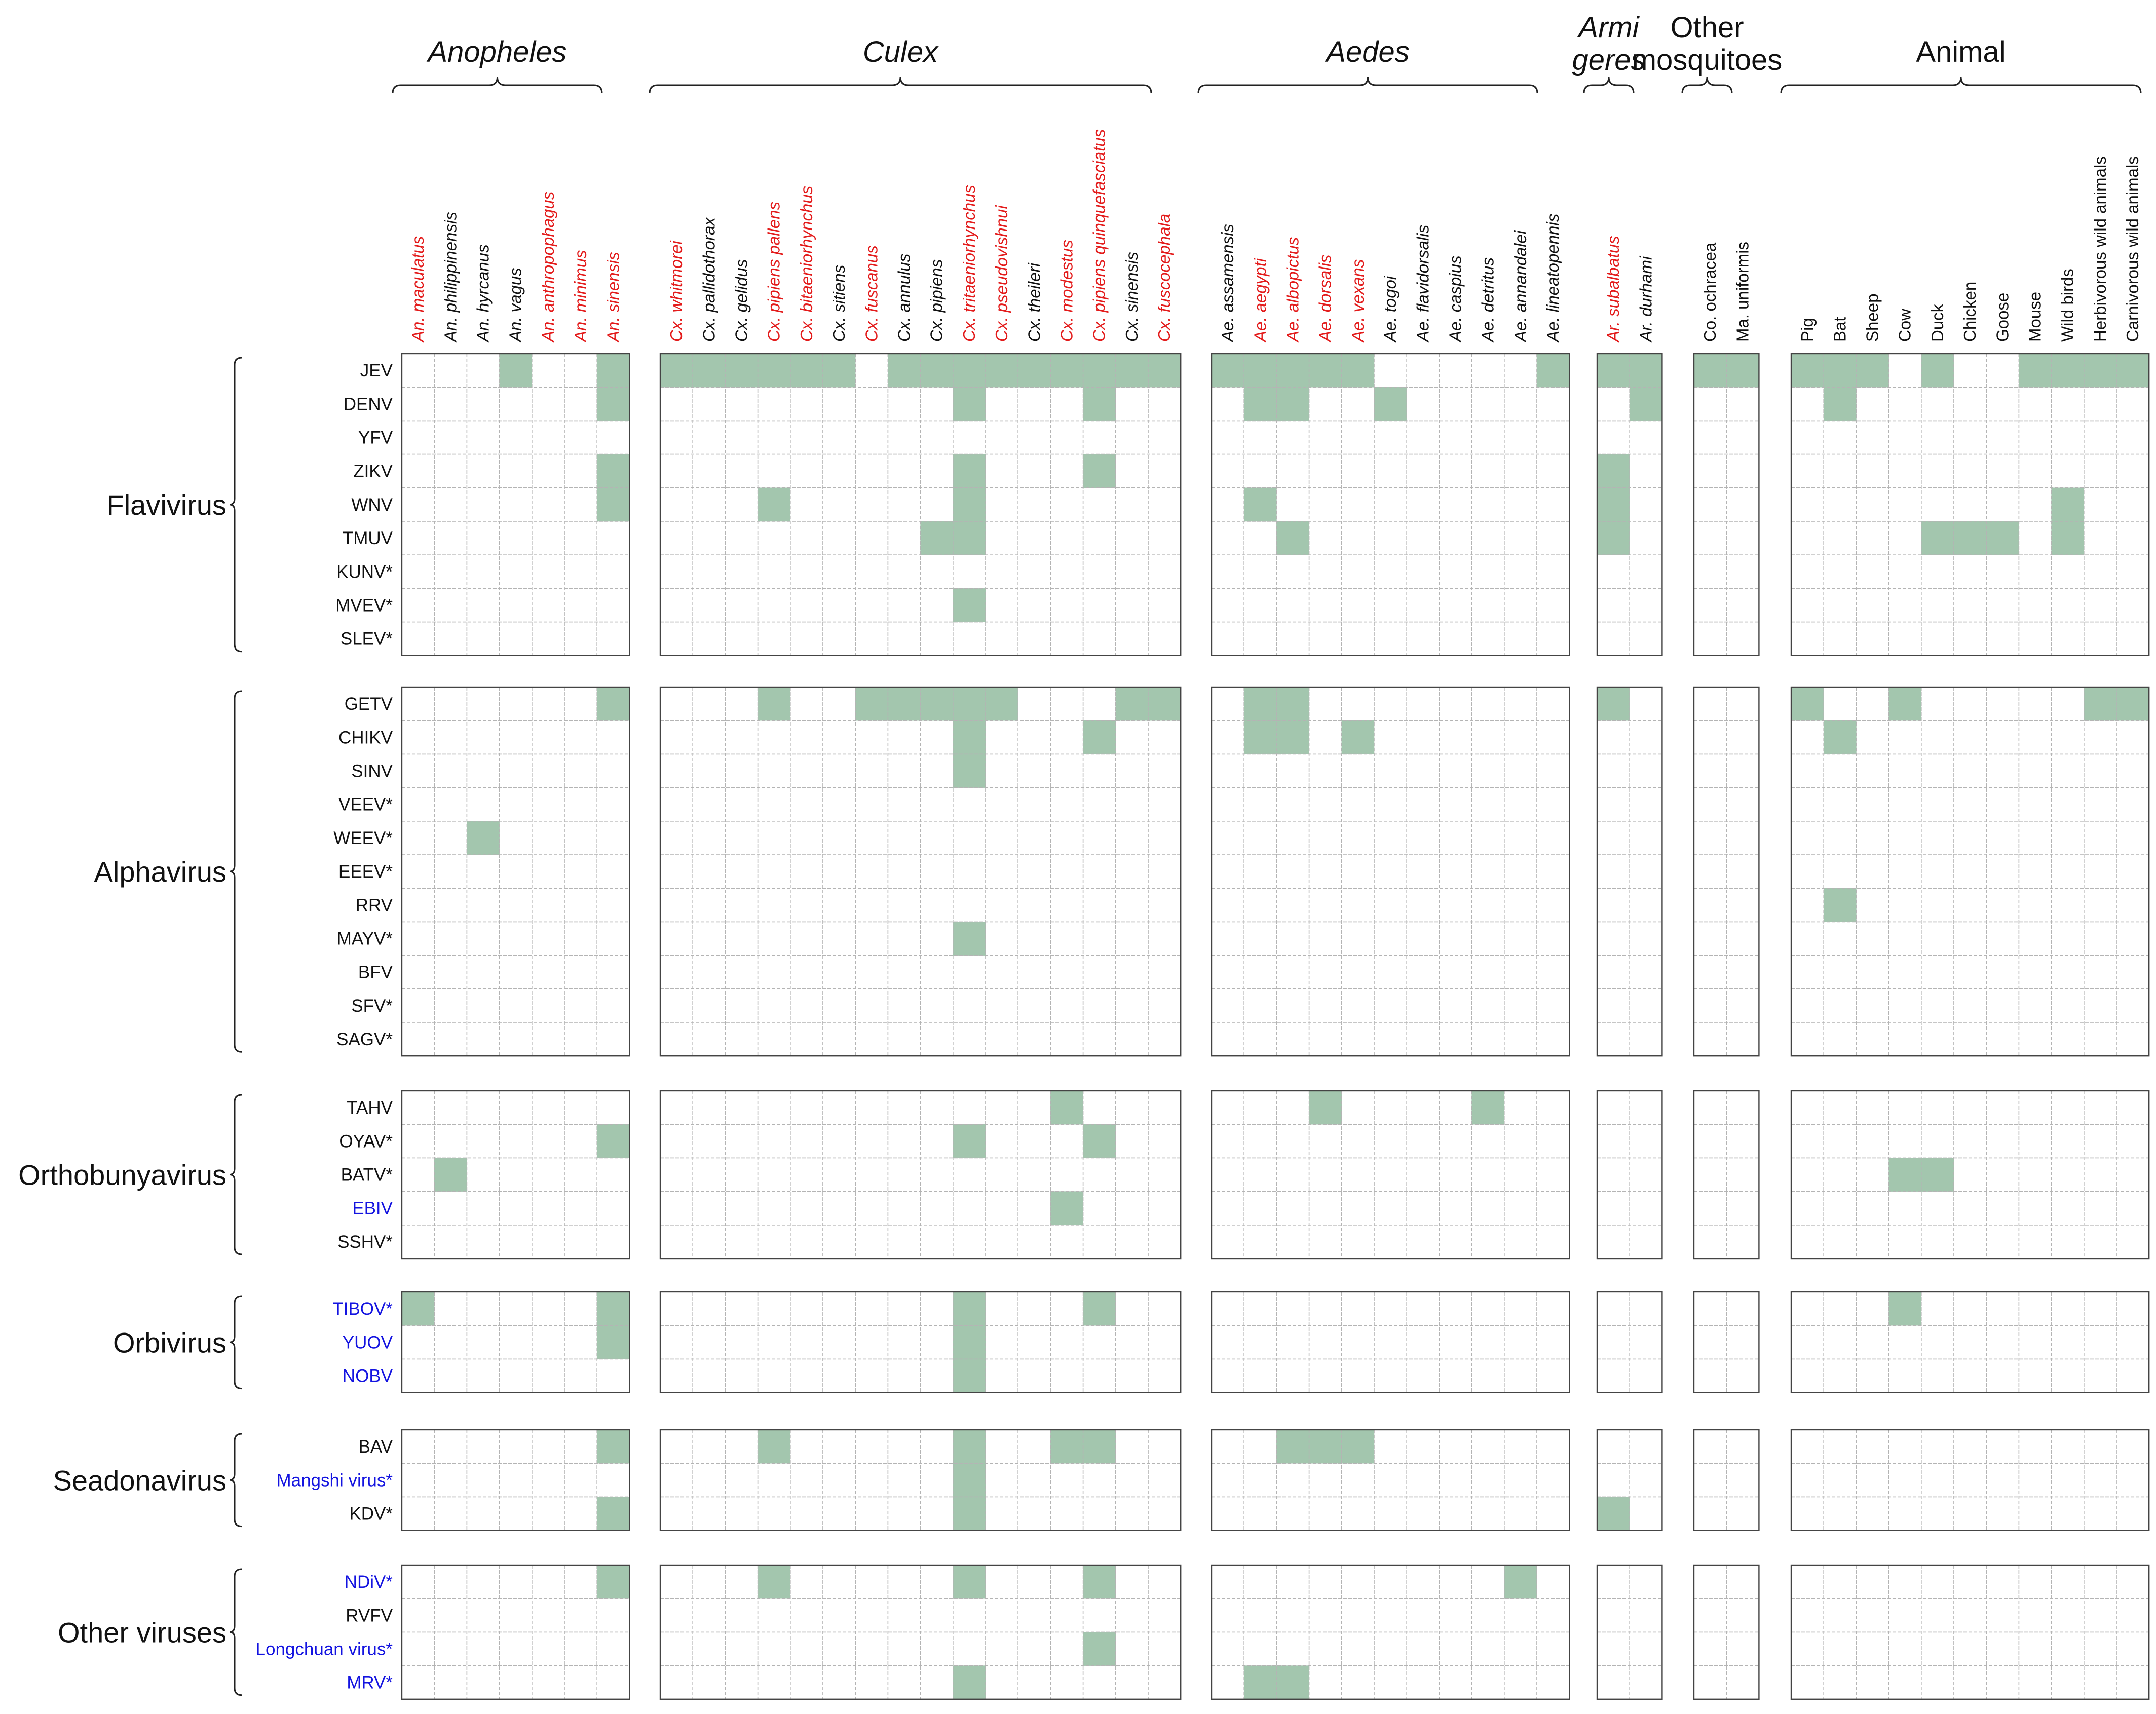 The width and height of the screenshot is (2156, 1714). I want to click on row-label-wnv: WNV, so click(372, 505).